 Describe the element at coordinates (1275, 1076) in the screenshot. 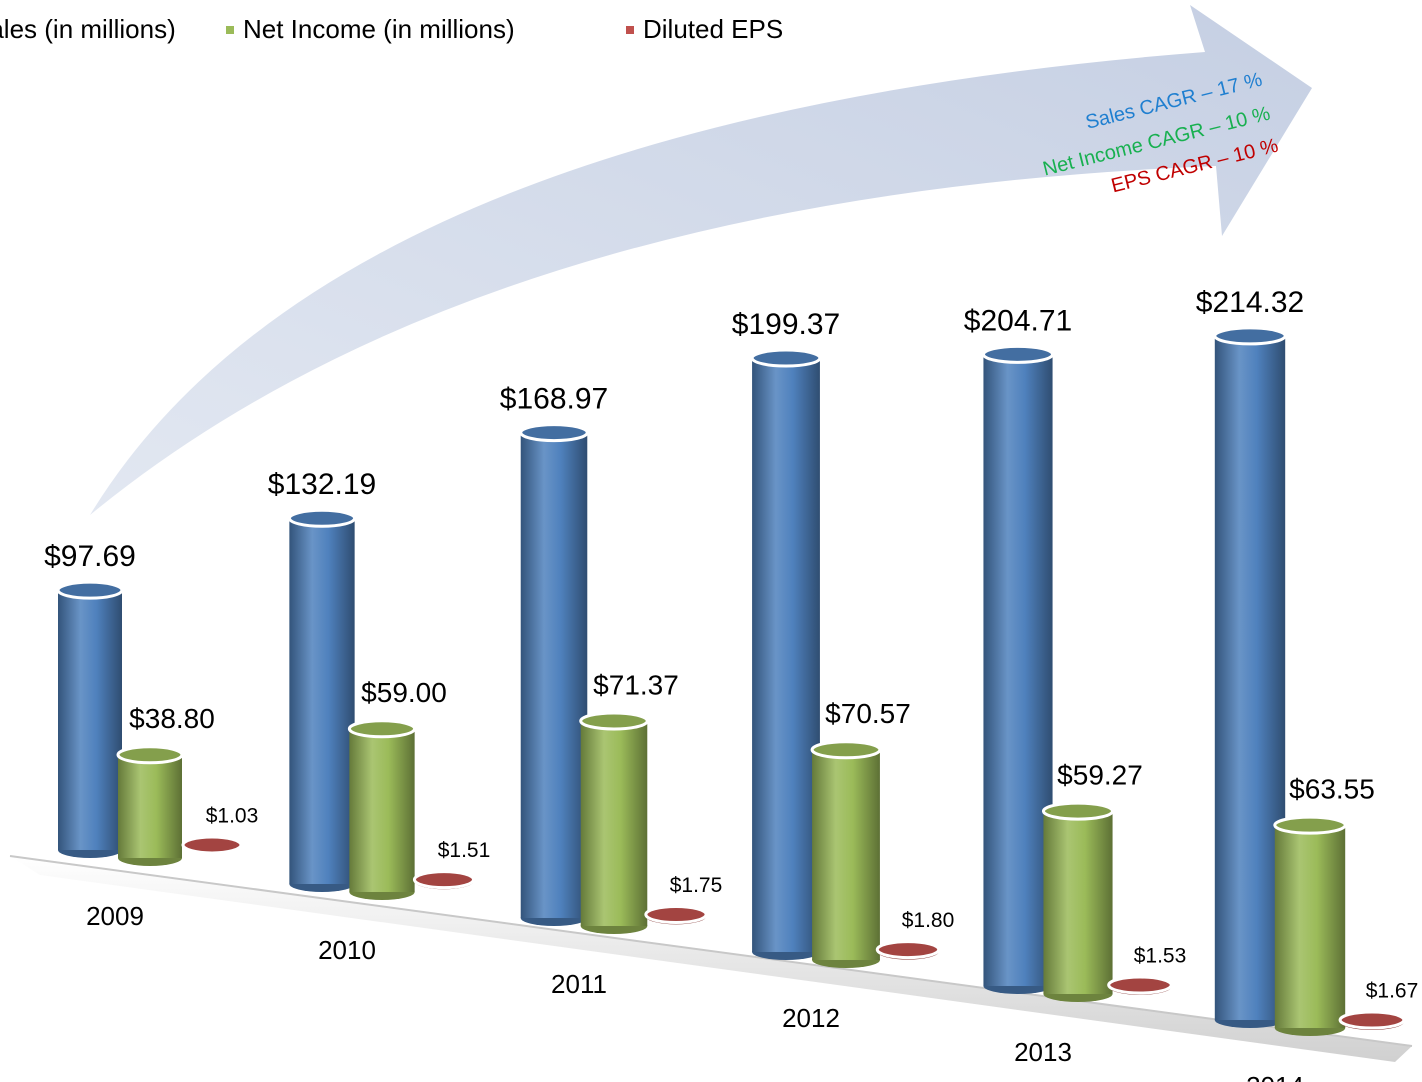

I see `x-tick-label: 2014` at that location.